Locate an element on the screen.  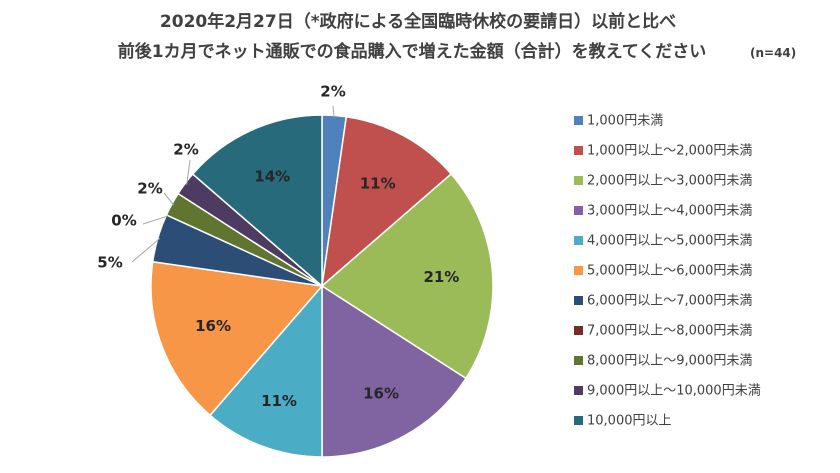
data-label-2: 11% is located at coordinates (378, 183).